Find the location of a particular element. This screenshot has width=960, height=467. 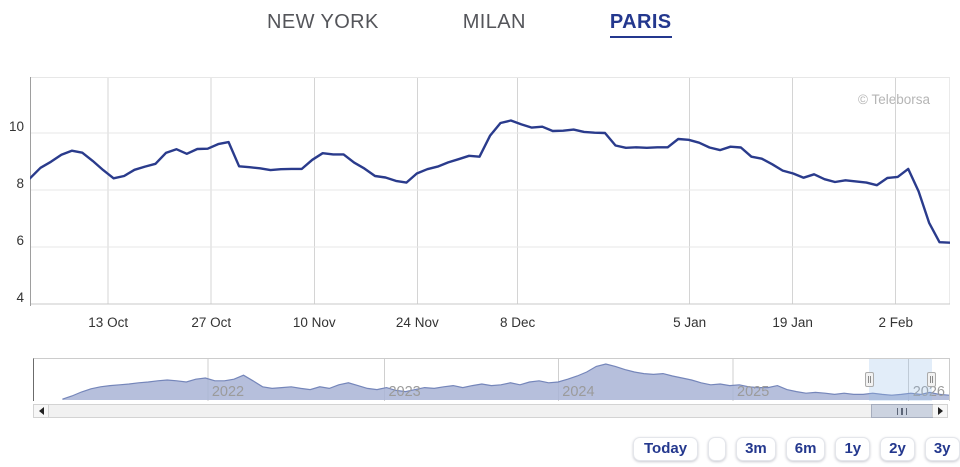

exchange-tabs: NEW YORK MILAN PARIS is located at coordinates (469, 24).